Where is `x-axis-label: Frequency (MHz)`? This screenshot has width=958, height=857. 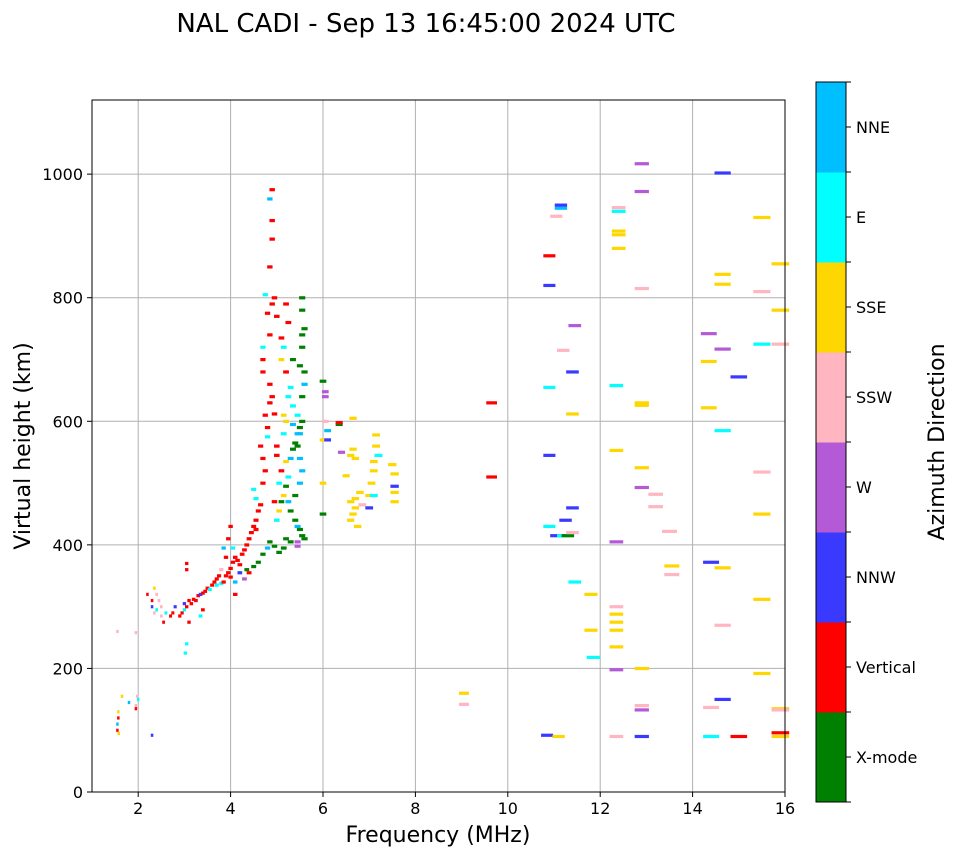 x-axis-label: Frequency (MHz) is located at coordinates (438, 835).